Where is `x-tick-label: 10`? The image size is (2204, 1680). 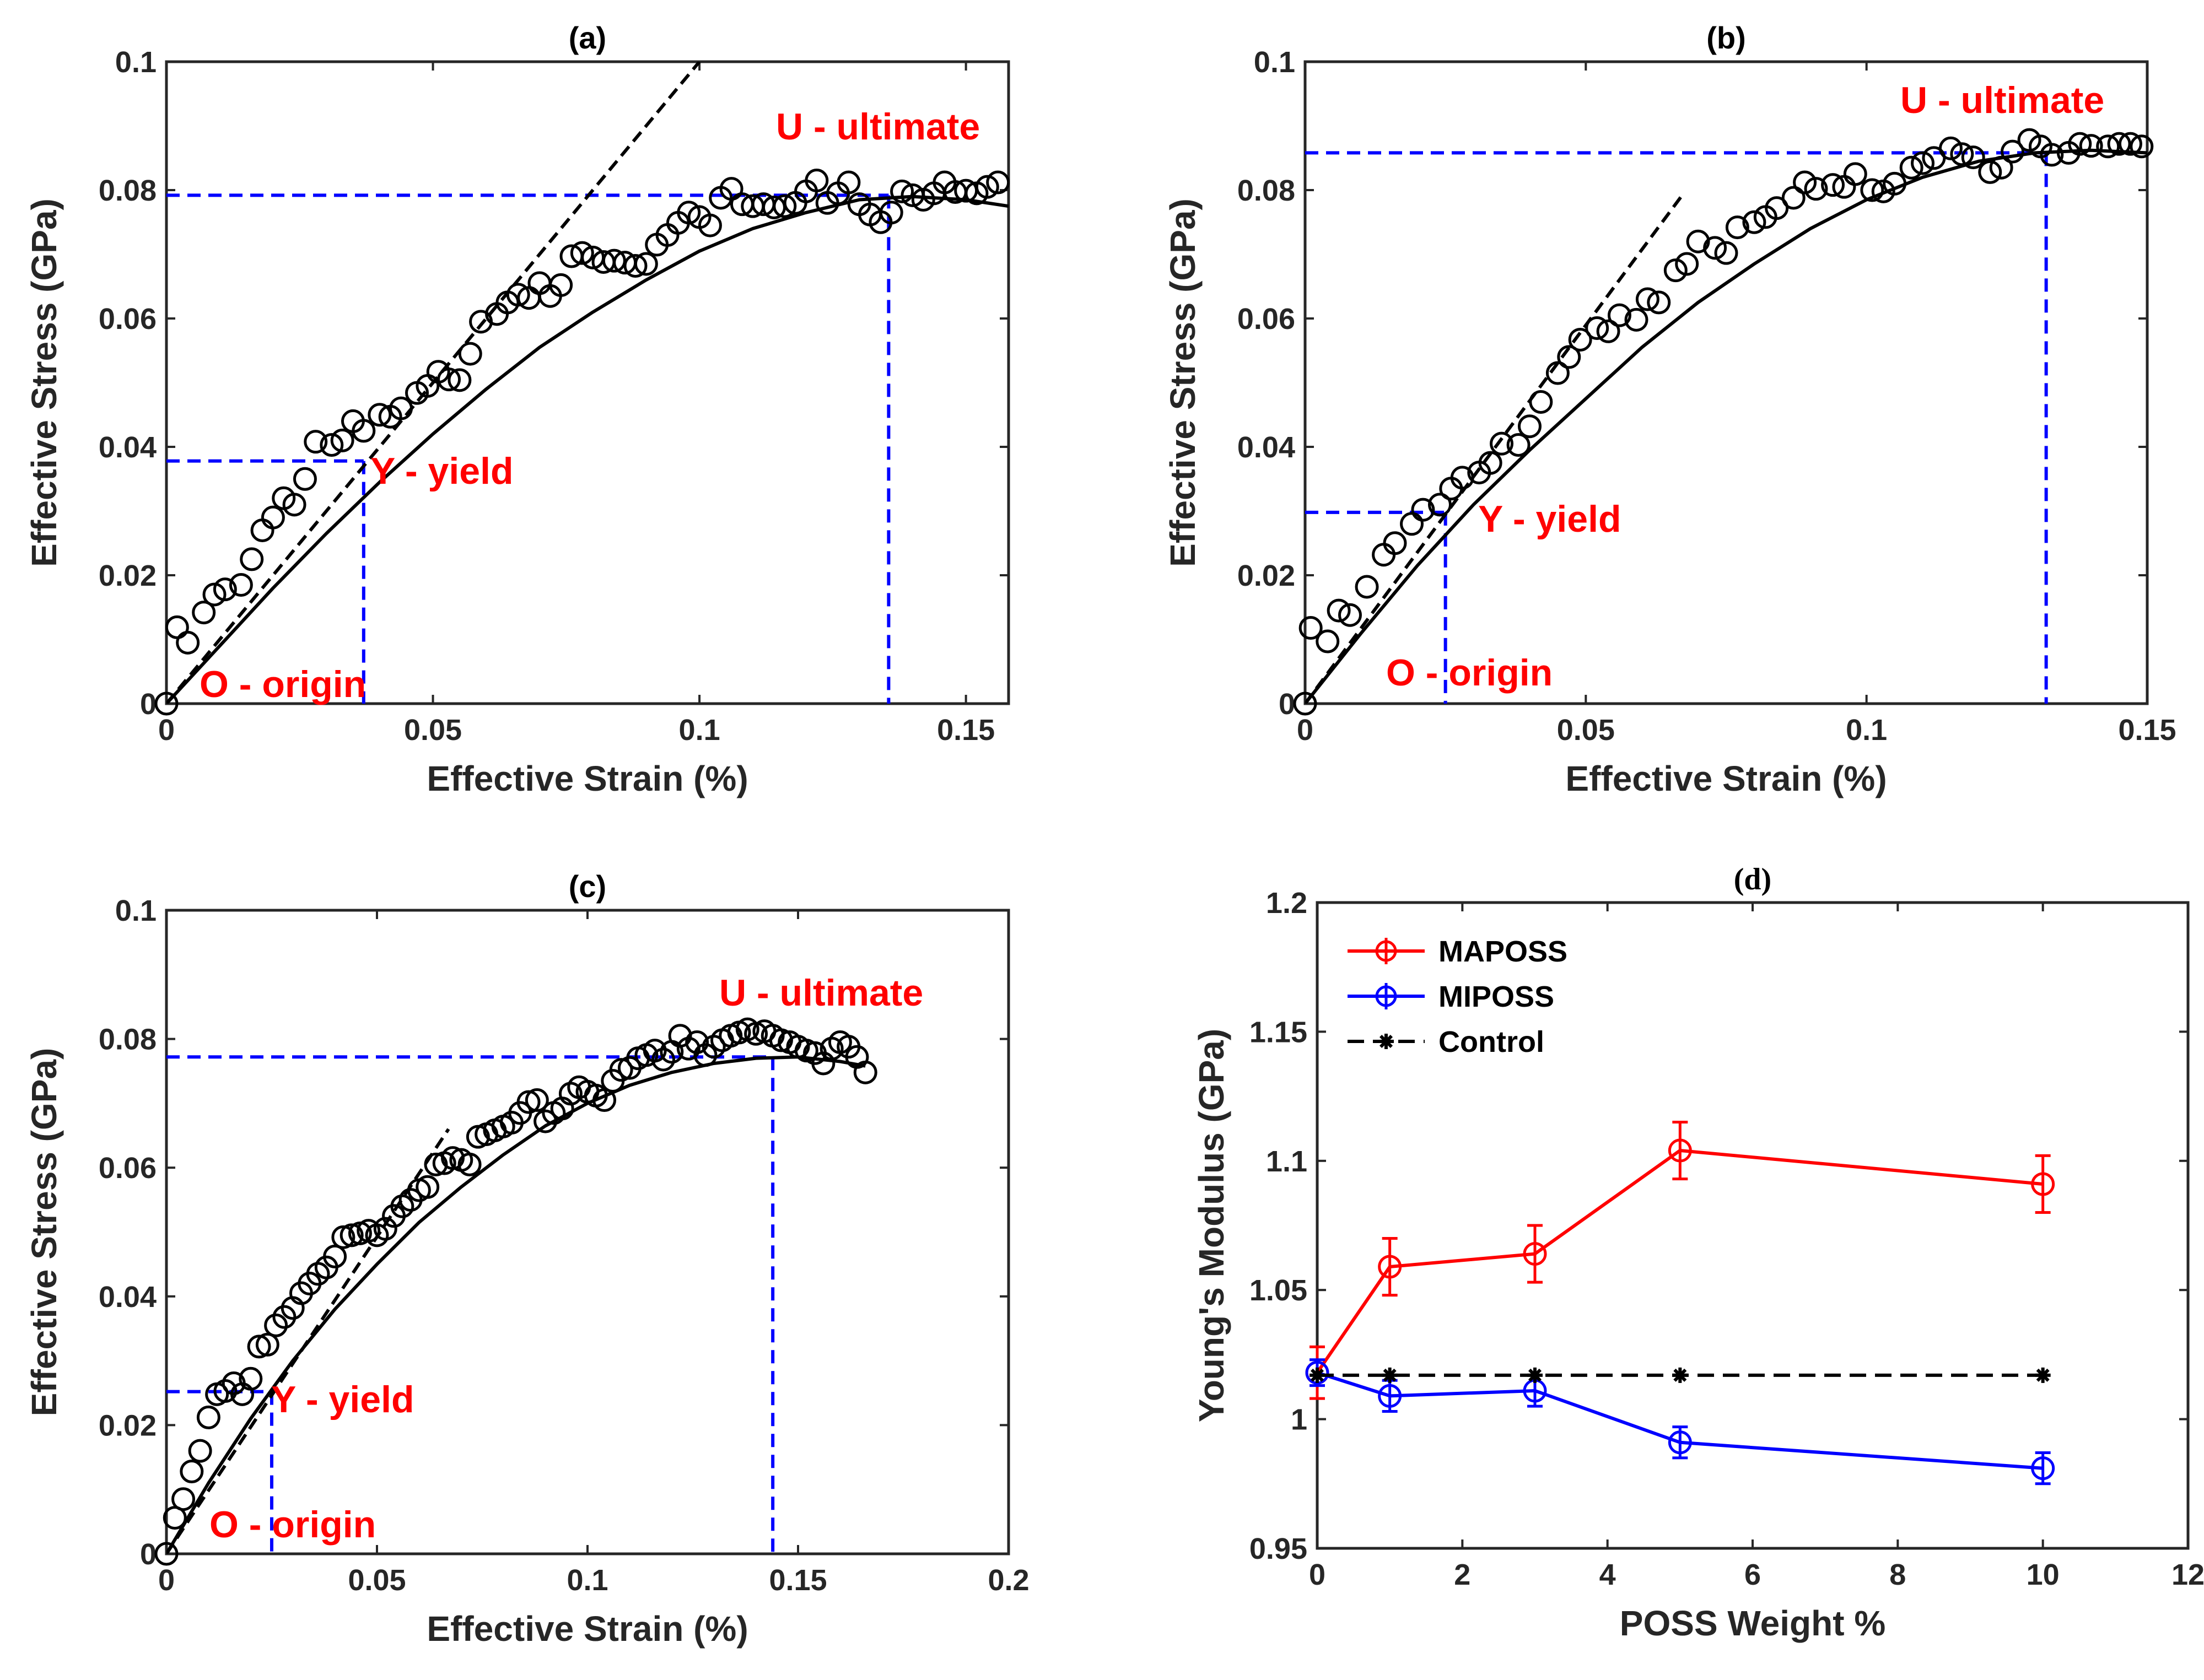
x-tick-label: 10 is located at coordinates (2043, 1574).